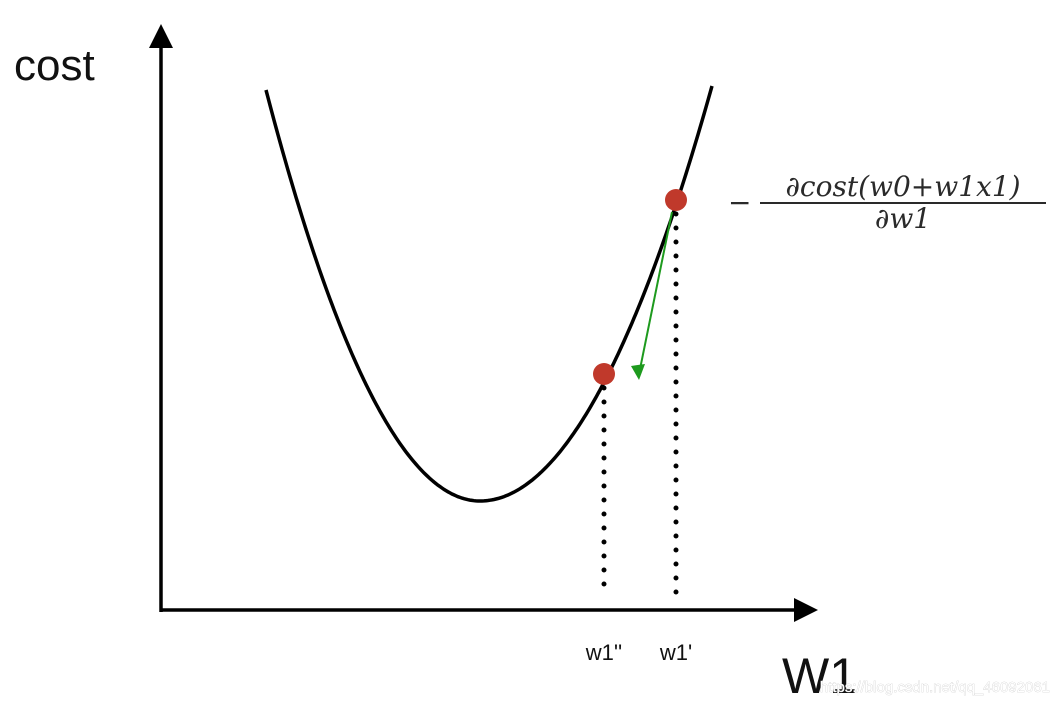 This screenshot has height=704, width=1057. I want to click on formula-numerator: ∂cost(w0+w1x1), so click(902, 186).